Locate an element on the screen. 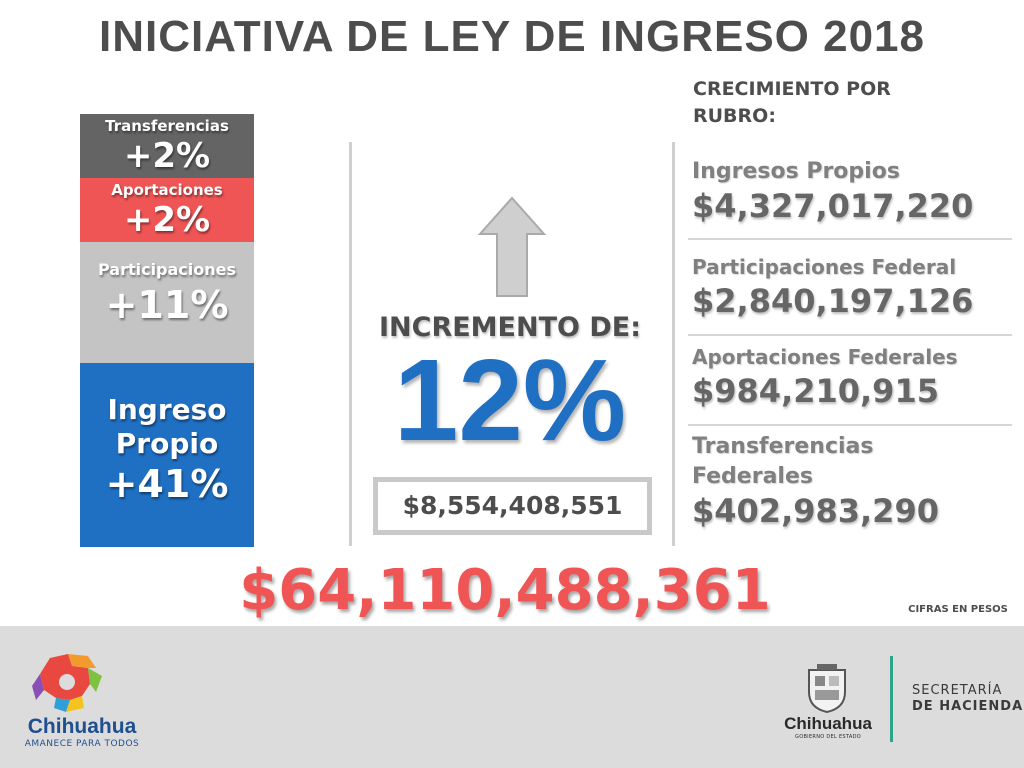 Image resolution: width=1024 pixels, height=768 pixels. growth-item-participaciones: Participaciones Federal $2,840,197,126 is located at coordinates (853, 286).